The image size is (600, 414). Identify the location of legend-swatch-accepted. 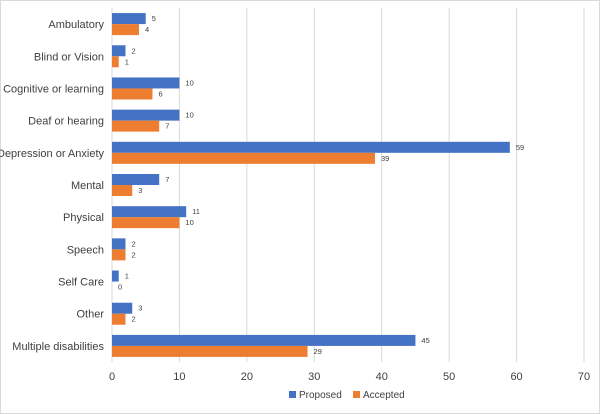
(356, 394).